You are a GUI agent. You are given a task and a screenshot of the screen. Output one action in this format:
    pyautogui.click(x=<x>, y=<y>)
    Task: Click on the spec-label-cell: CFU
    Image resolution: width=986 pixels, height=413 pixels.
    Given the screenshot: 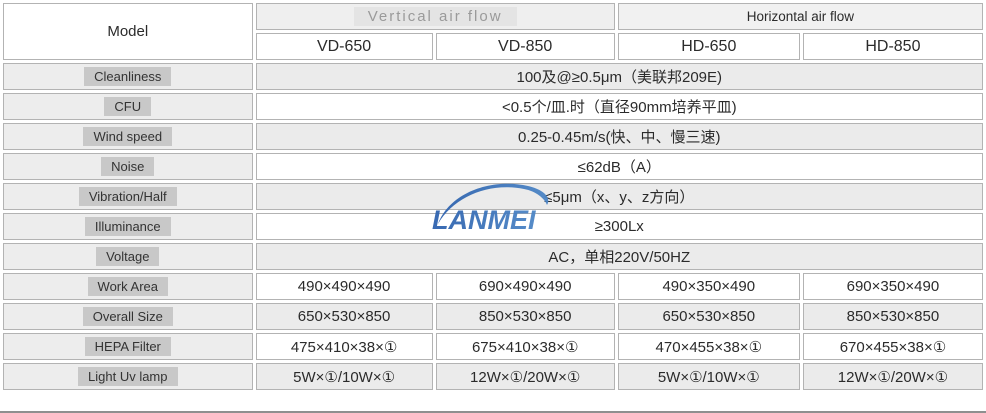 What is the action you would take?
    pyautogui.click(x=128, y=106)
    